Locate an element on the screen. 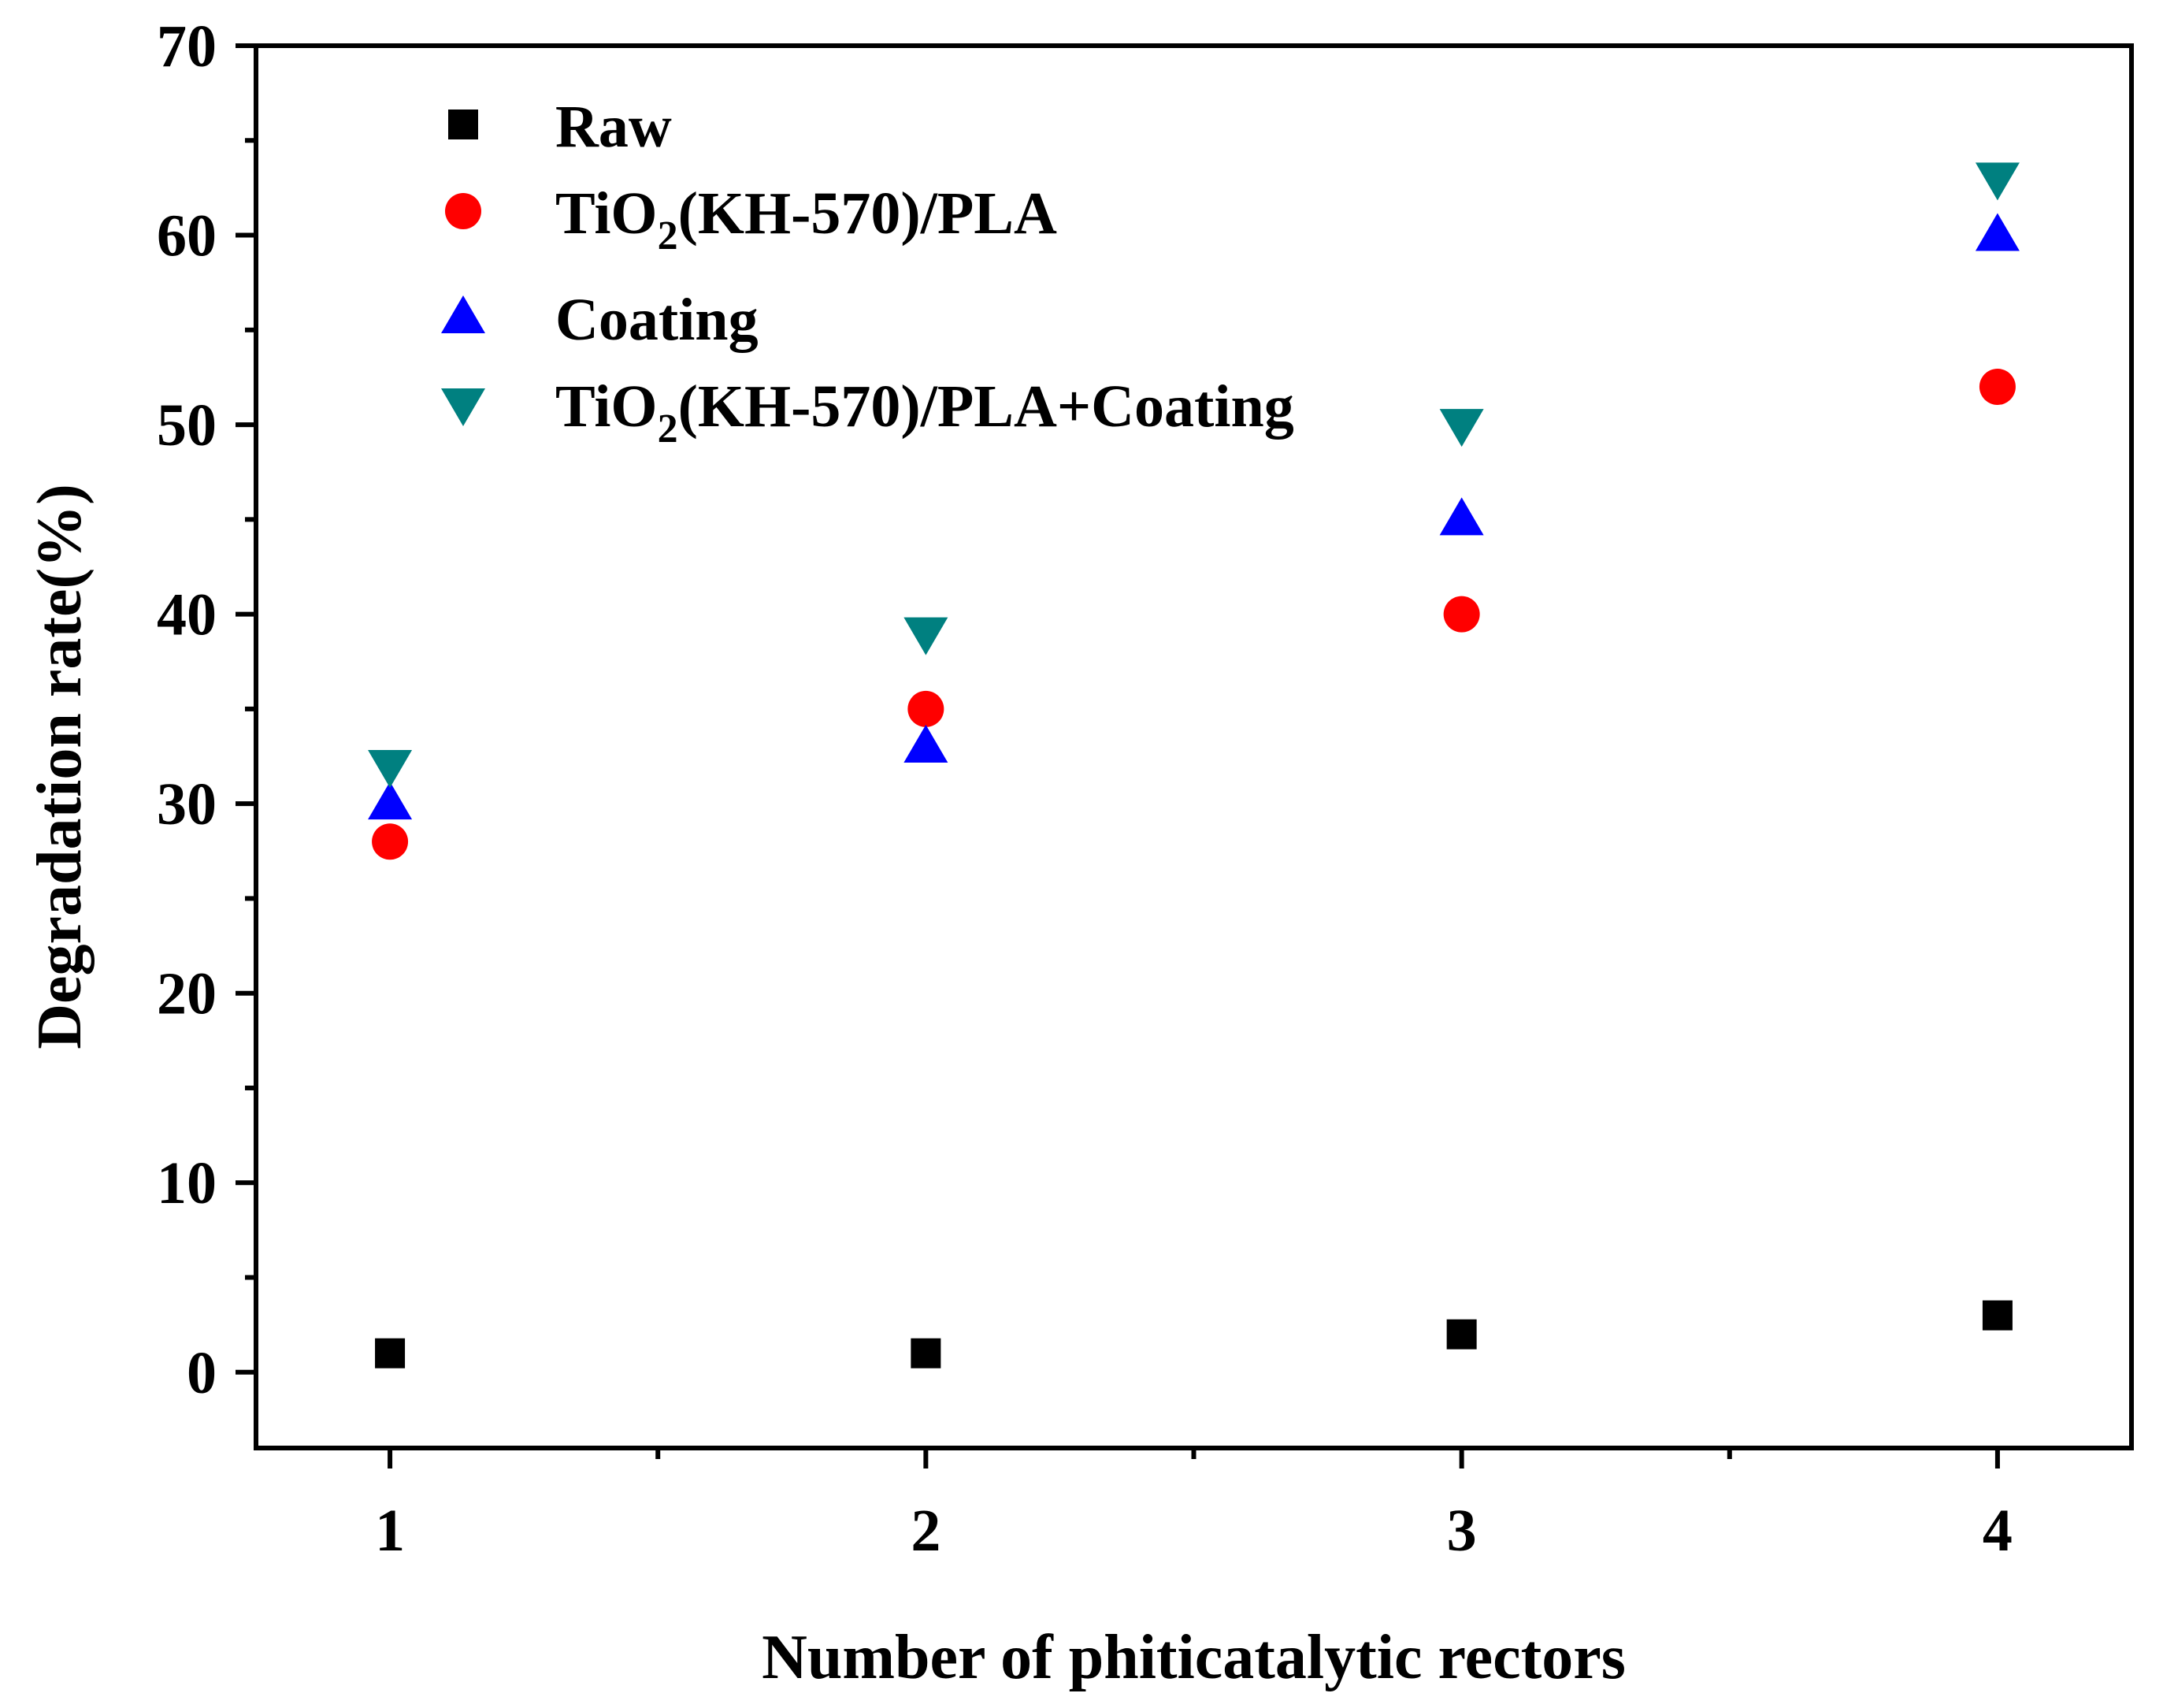  y-tick-label: 20 is located at coordinates (187, 994).